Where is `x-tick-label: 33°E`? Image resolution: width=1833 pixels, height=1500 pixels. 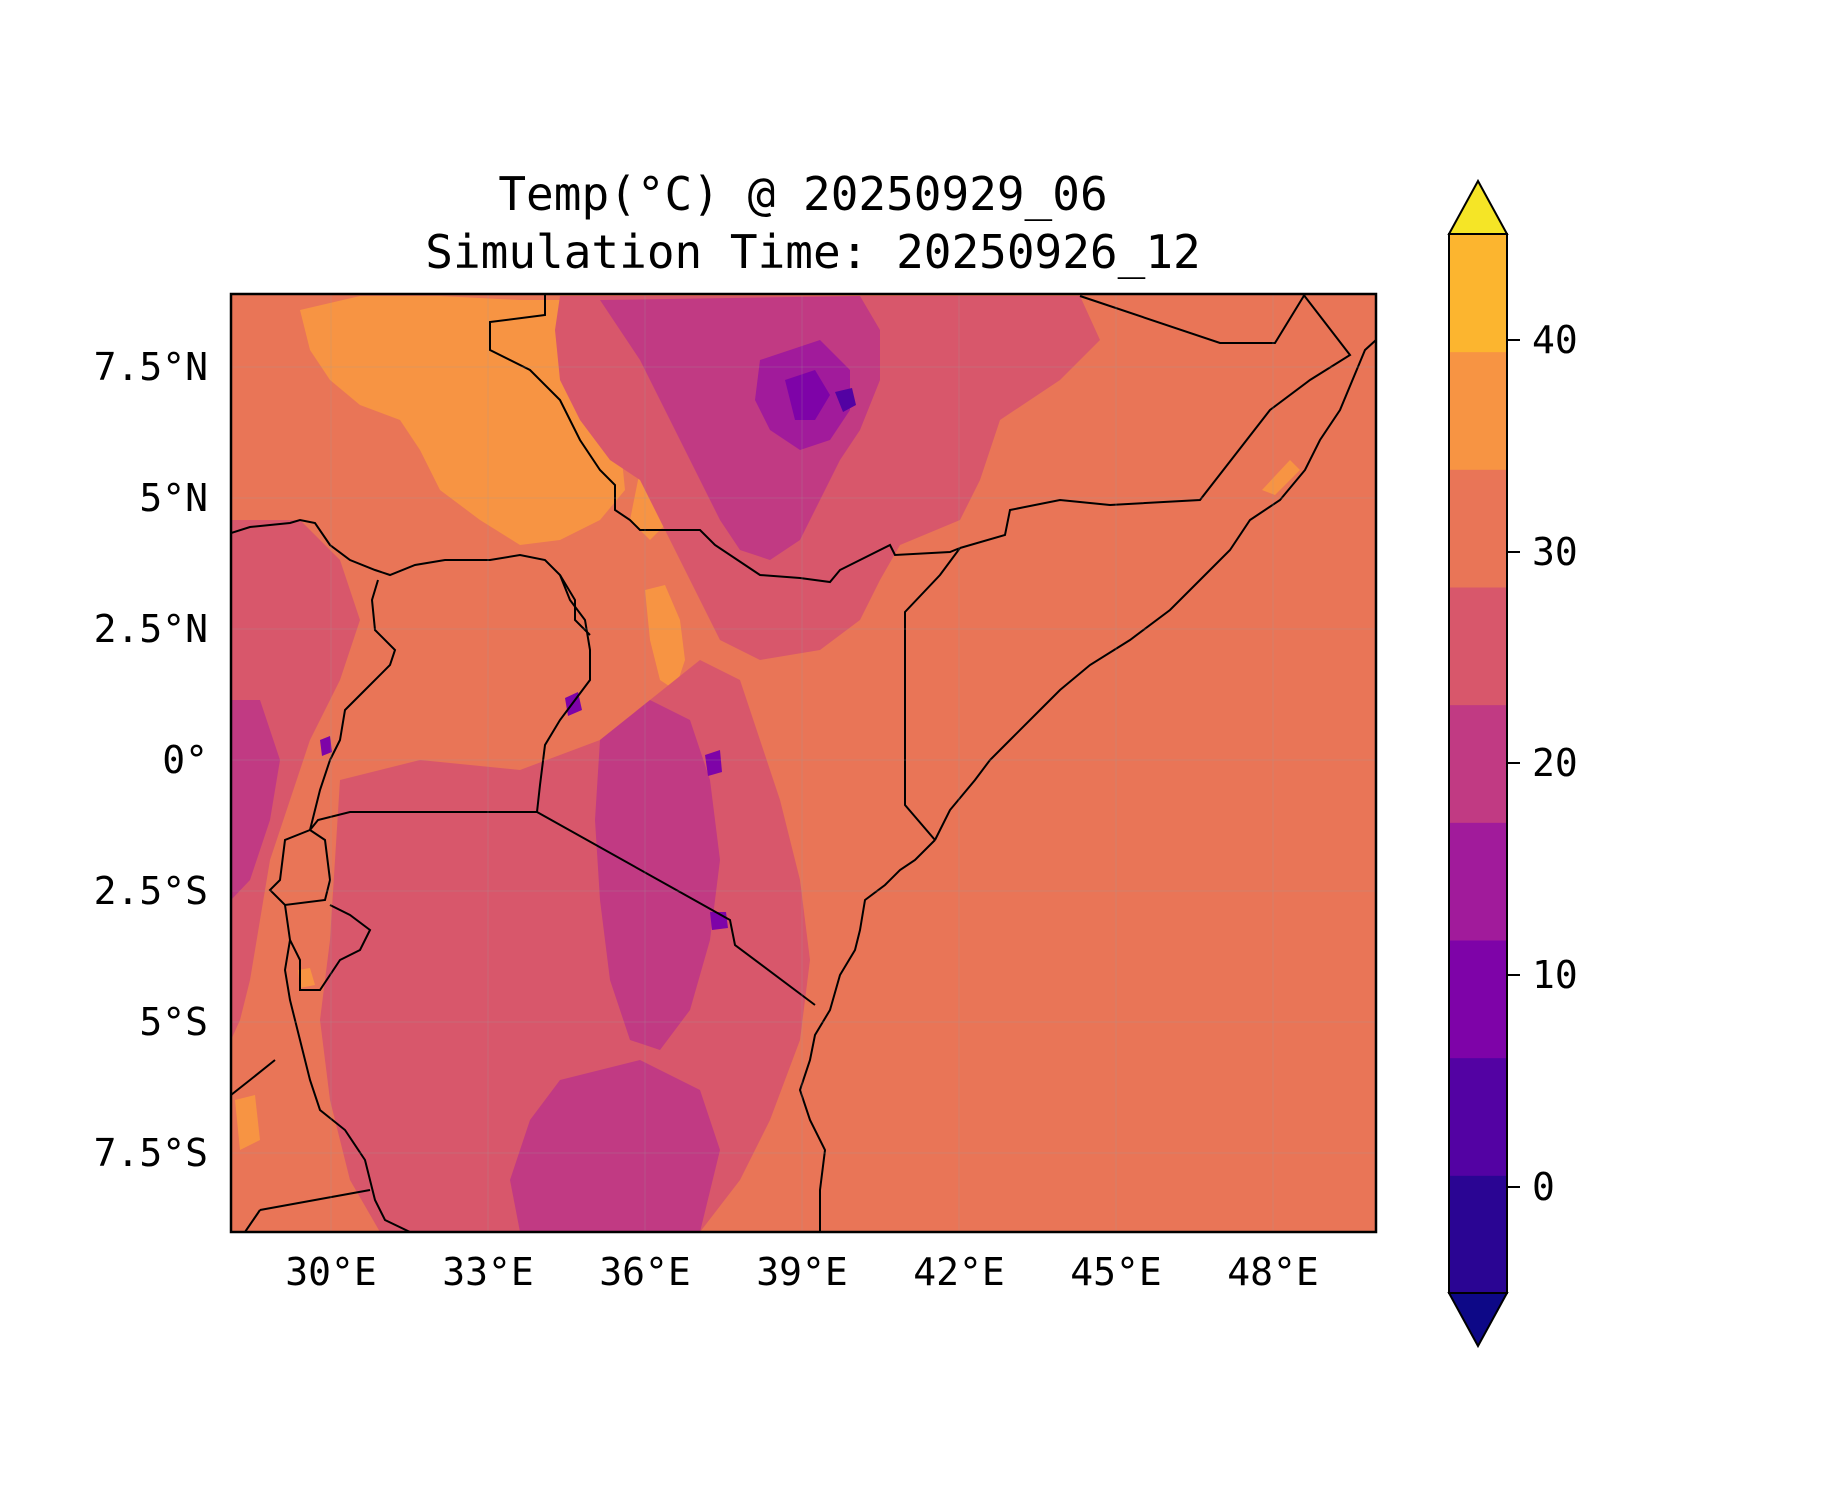
x-tick-label: 33°E is located at coordinates (488, 1272).